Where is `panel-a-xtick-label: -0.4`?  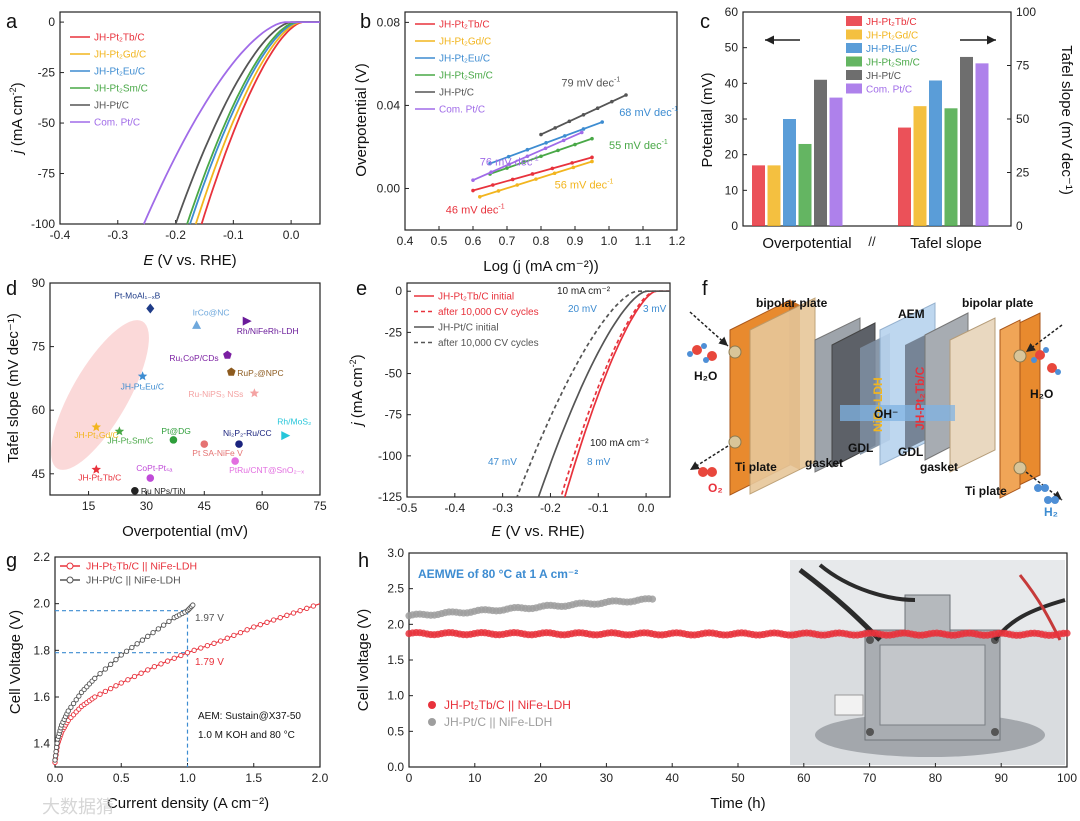
panel-a-xtick-label: -0.4 is located at coordinates (60, 235).